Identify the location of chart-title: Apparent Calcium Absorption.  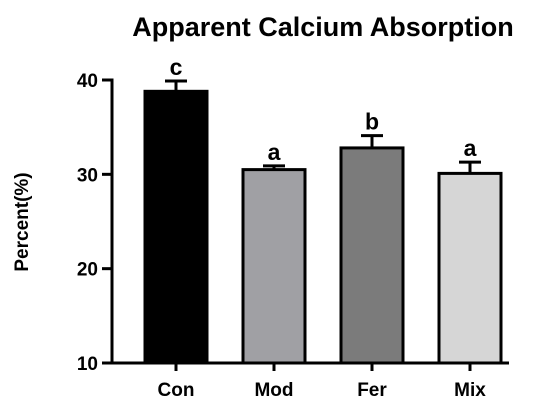
(323, 27).